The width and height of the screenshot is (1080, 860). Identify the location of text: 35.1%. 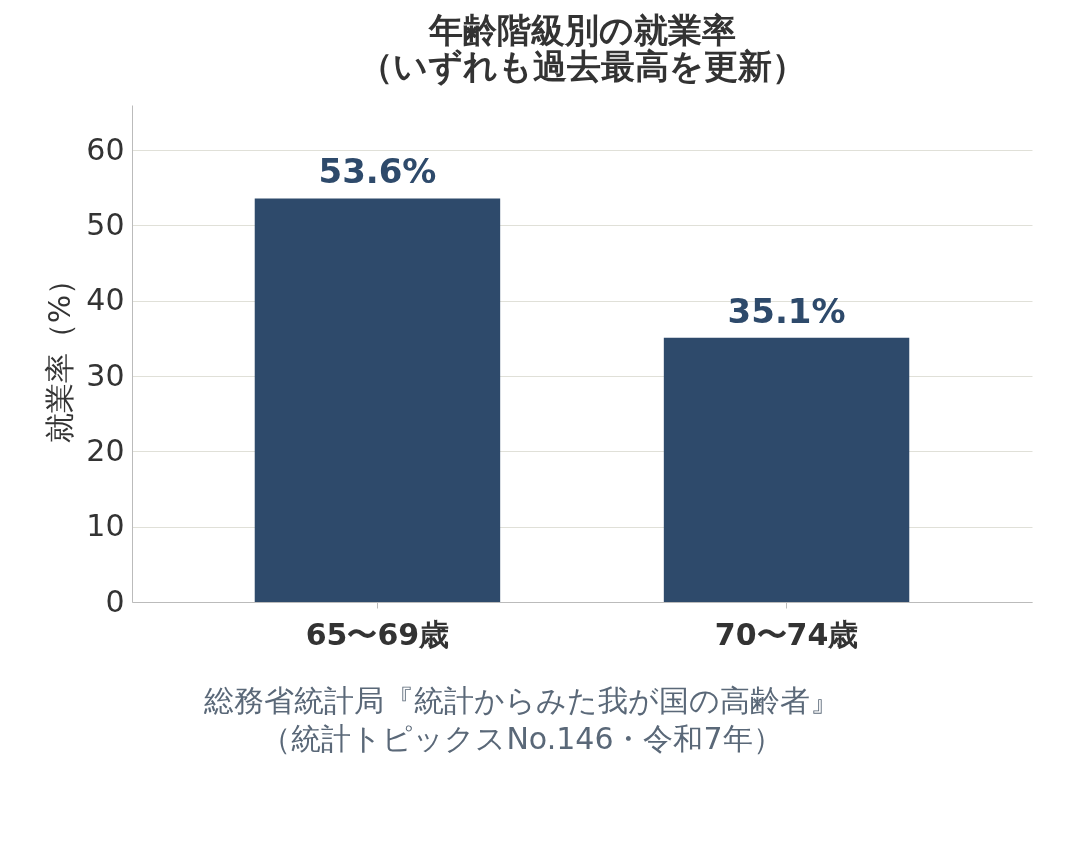
(786, 310).